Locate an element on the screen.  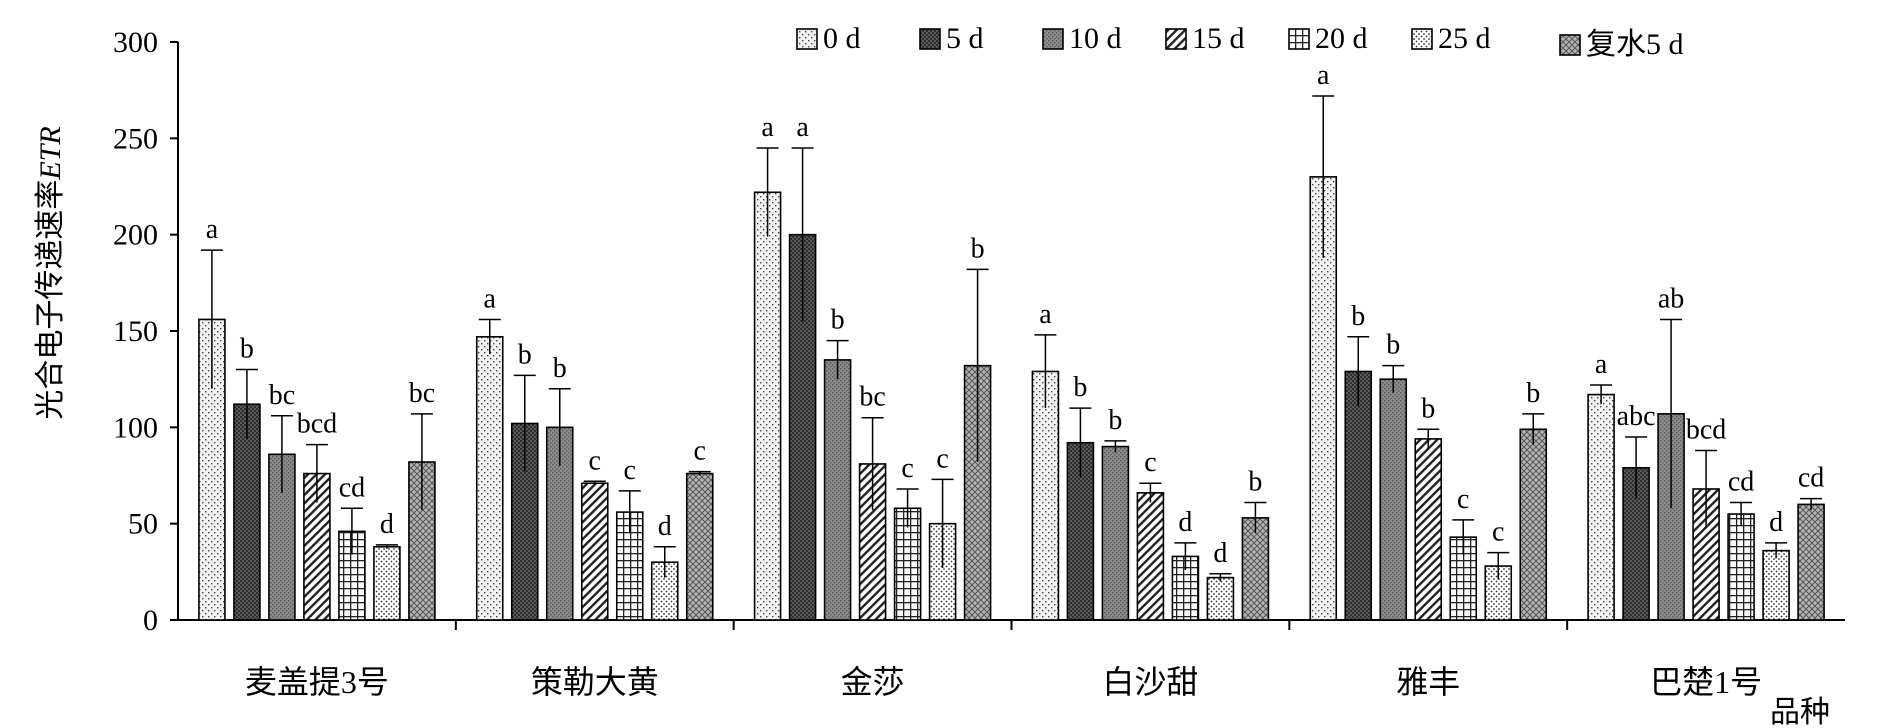
legend: 0 d 5 d 10 d 15 d 20 d 25 d 复水5 d is located at coordinates (1240, 41).